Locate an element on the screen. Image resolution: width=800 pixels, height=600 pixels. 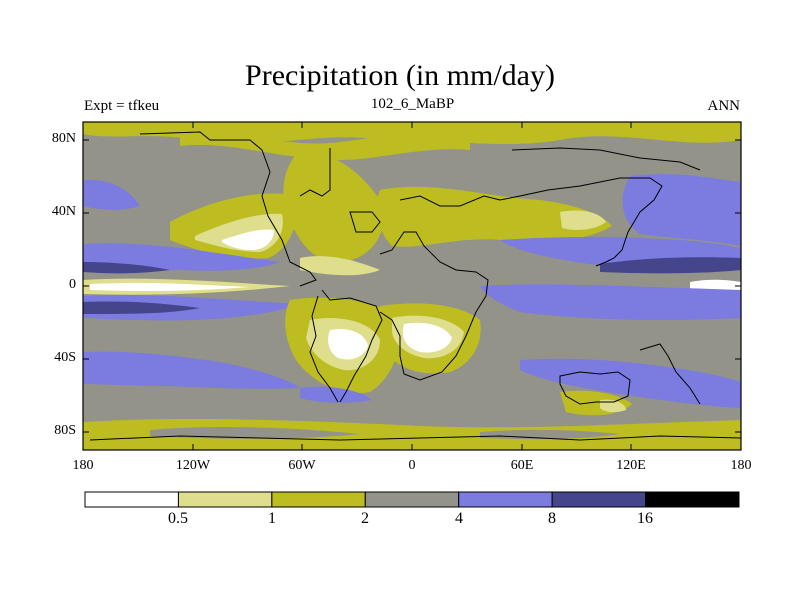
period-label: 102_6_MaBP is located at coordinates (412, 104).